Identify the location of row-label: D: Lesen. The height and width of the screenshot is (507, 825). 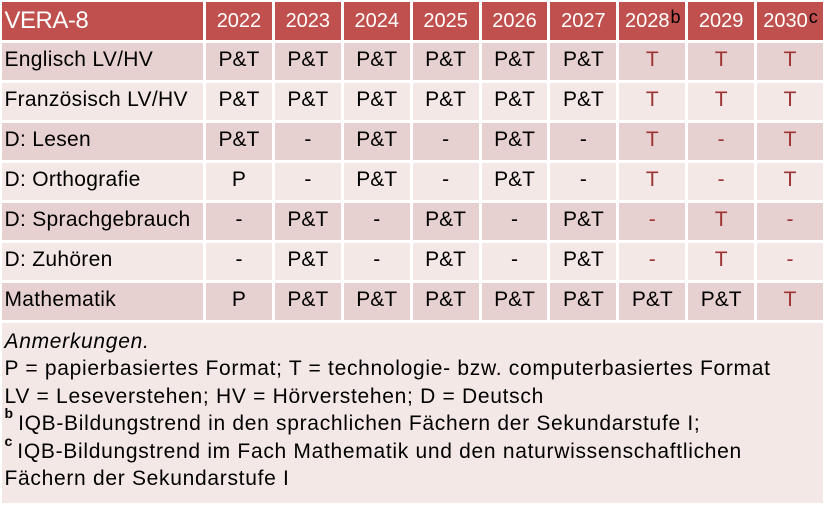
(102, 141).